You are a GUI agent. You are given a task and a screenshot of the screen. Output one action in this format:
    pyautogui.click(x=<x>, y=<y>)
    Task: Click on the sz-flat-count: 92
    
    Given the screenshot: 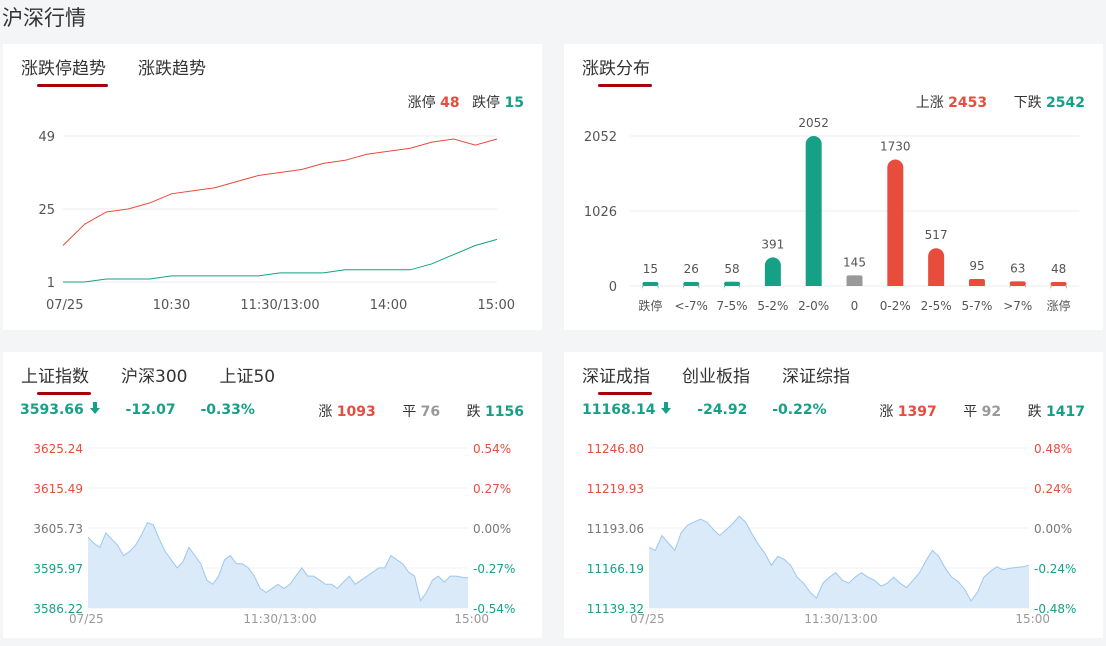 What is the action you would take?
    pyautogui.click(x=991, y=412)
    